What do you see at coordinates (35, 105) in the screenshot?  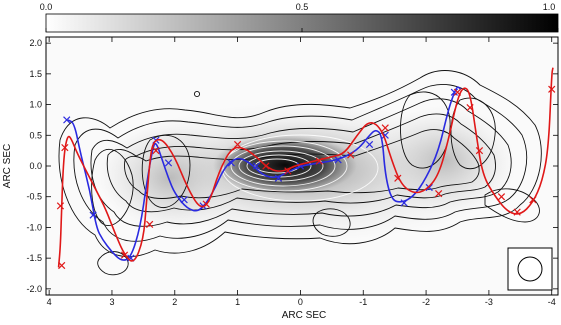 I see `y-tick-label: 1.0` at bounding box center [35, 105].